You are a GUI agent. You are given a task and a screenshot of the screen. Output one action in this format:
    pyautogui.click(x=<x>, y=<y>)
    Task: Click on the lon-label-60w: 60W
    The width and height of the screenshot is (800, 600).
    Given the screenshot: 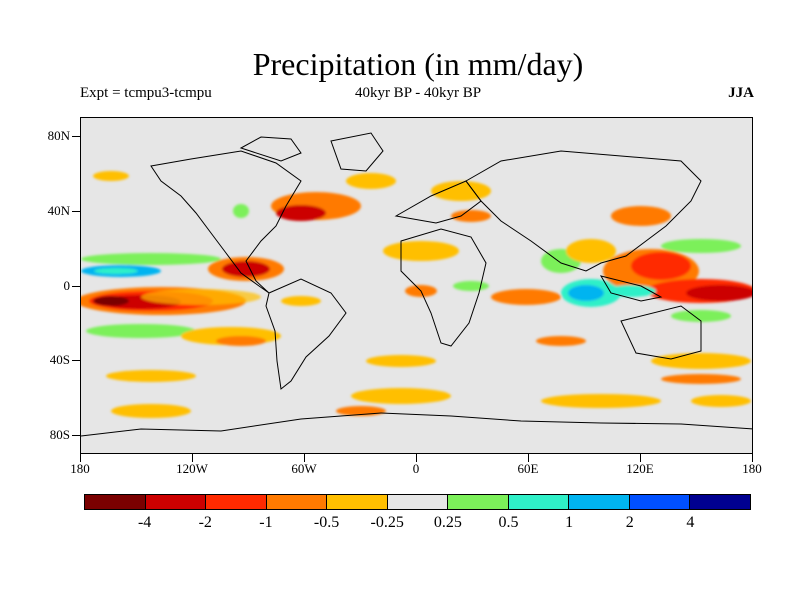 What is the action you would take?
    pyautogui.click(x=304, y=468)
    